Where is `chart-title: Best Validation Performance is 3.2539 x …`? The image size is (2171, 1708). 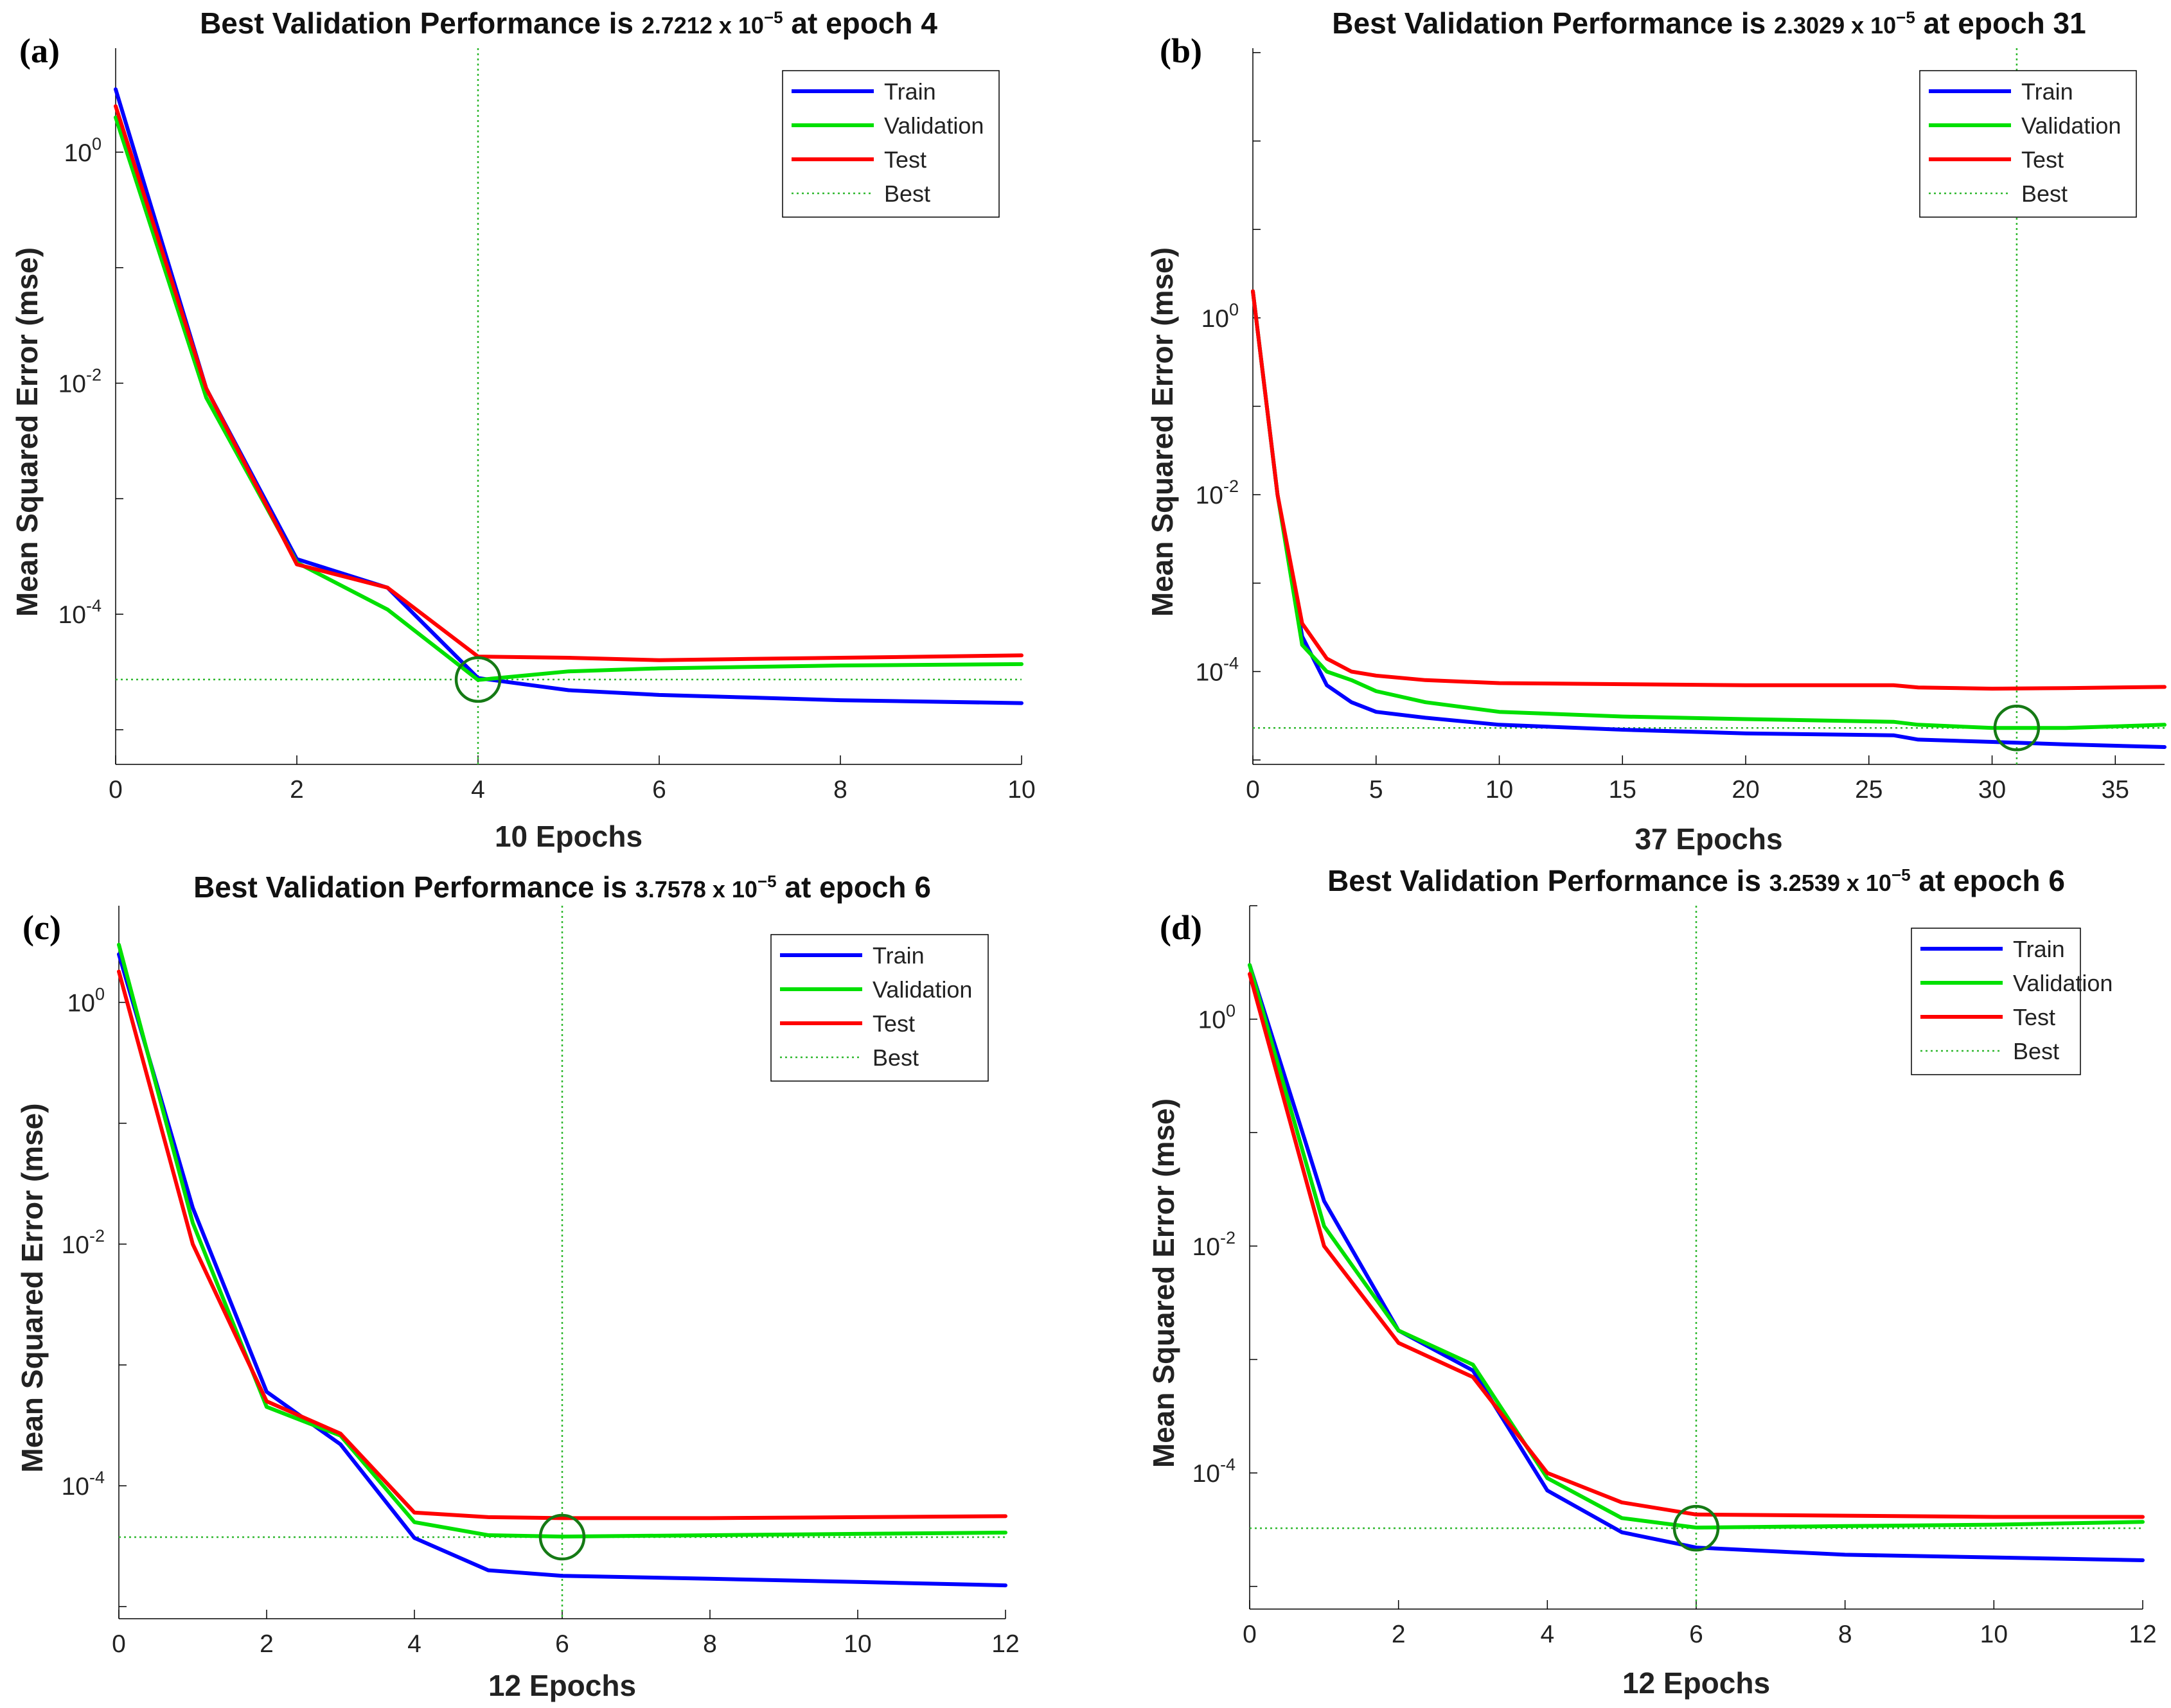 chart-title: Best Validation Performance is 3.2539 x … is located at coordinates (1696, 880).